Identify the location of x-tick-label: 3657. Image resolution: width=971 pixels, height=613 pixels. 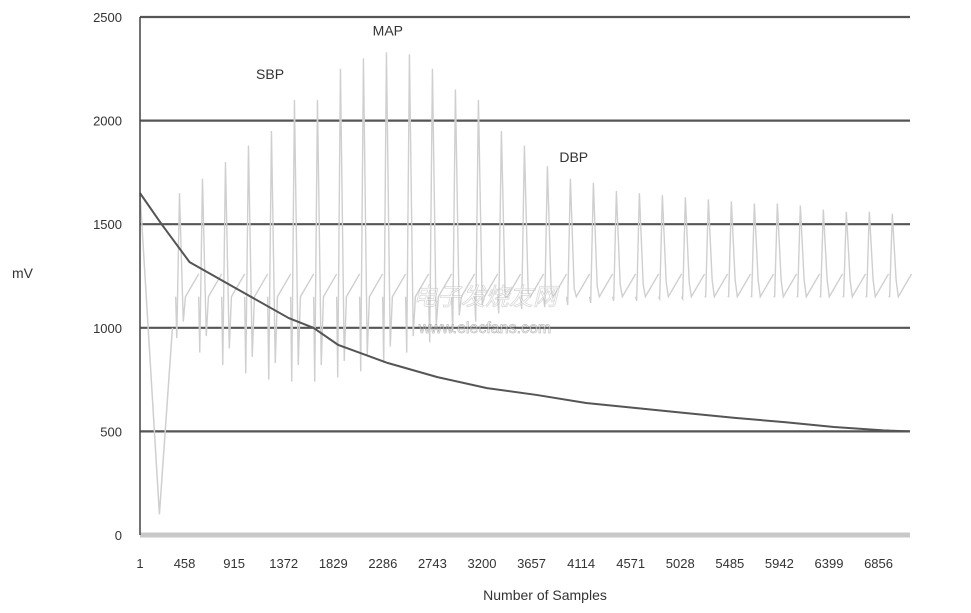
(531, 563).